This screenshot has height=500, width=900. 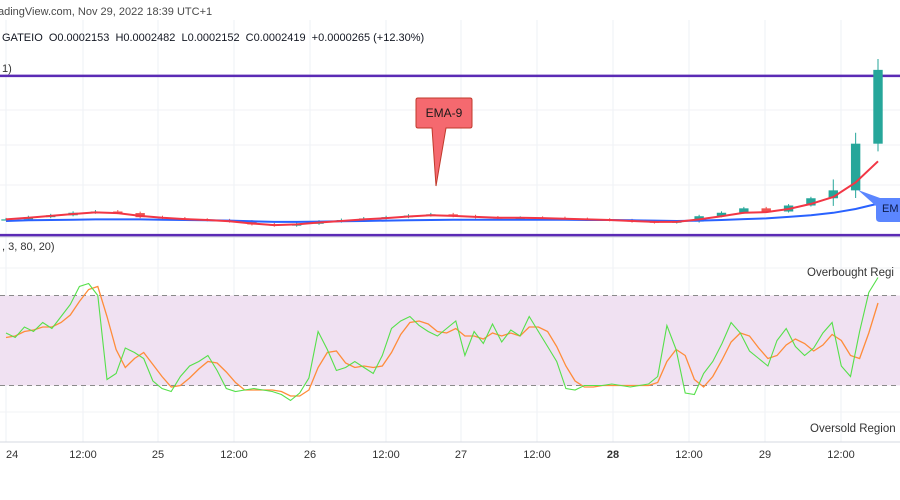 What do you see at coordinates (765, 455) in the screenshot?
I see `time-tick-label: 29` at bounding box center [765, 455].